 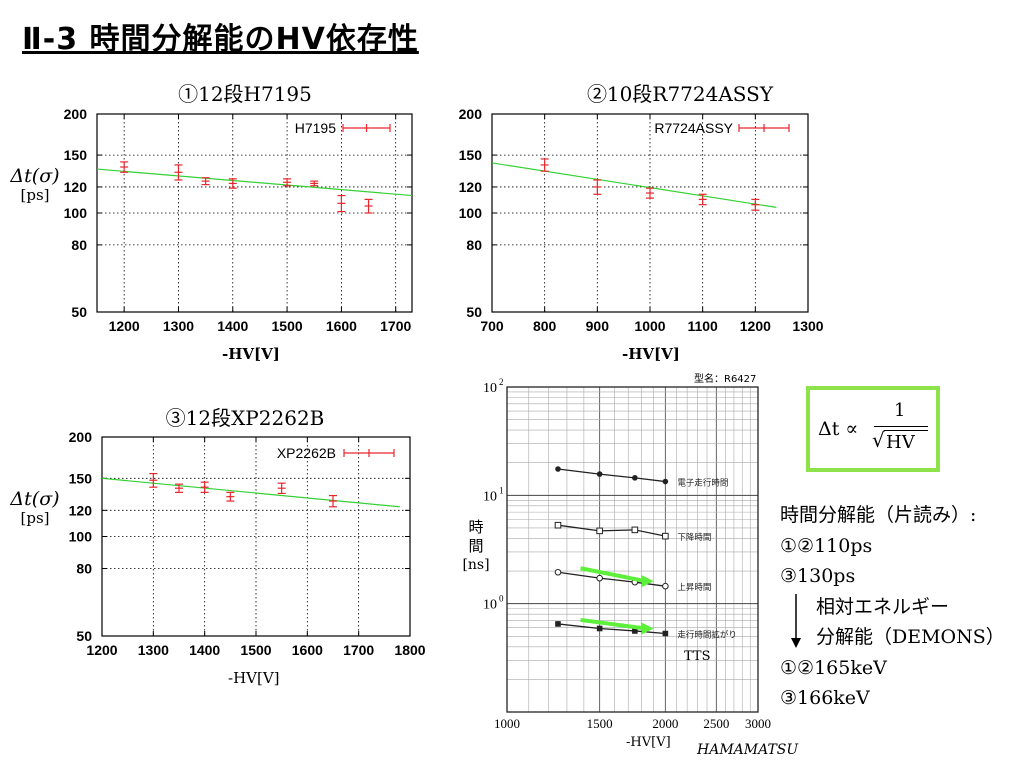 I want to click on hamamatsu-ylabel-unit: [ns], so click(x=476, y=565).